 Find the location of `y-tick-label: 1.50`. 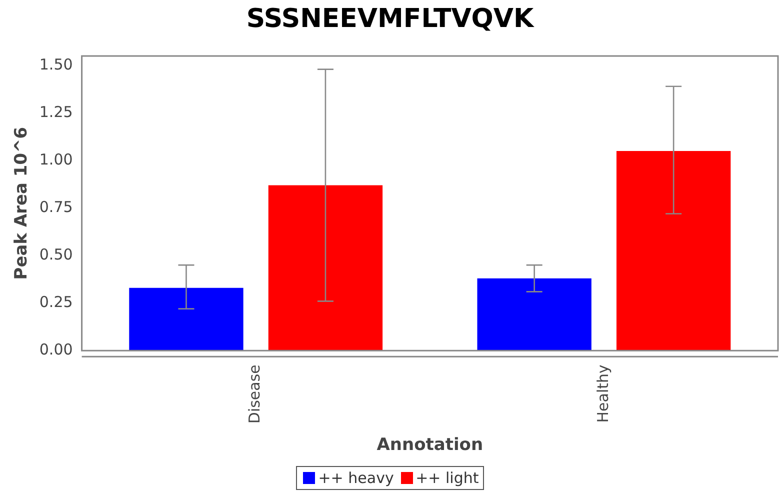

y-tick-label: 1.50 is located at coordinates (56, 64).